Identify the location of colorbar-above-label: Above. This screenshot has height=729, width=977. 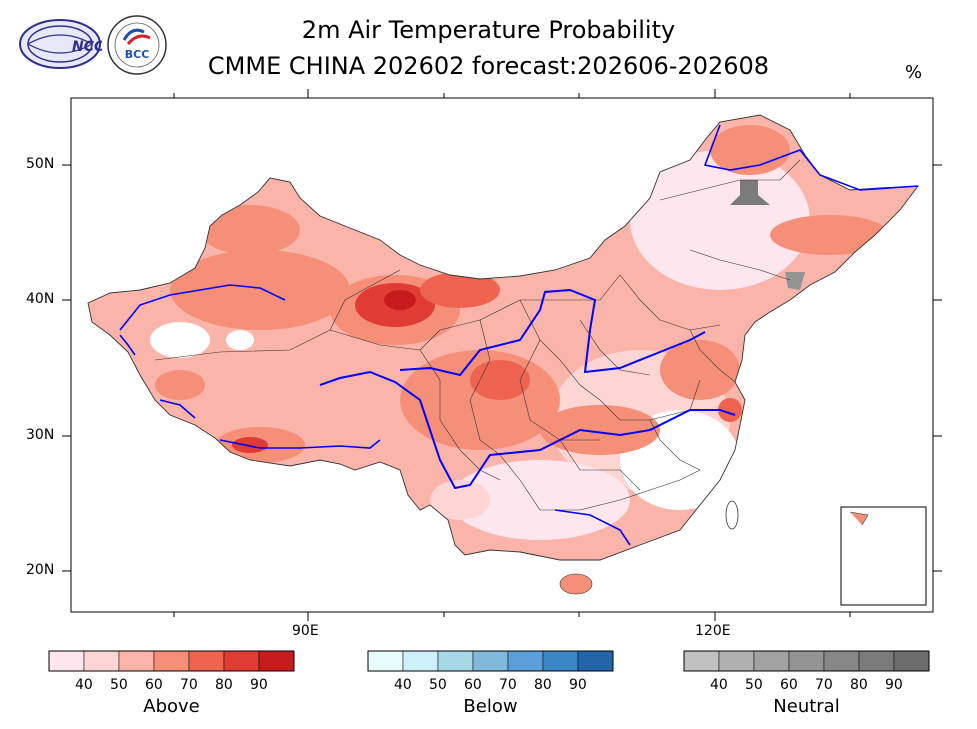
(171, 706).